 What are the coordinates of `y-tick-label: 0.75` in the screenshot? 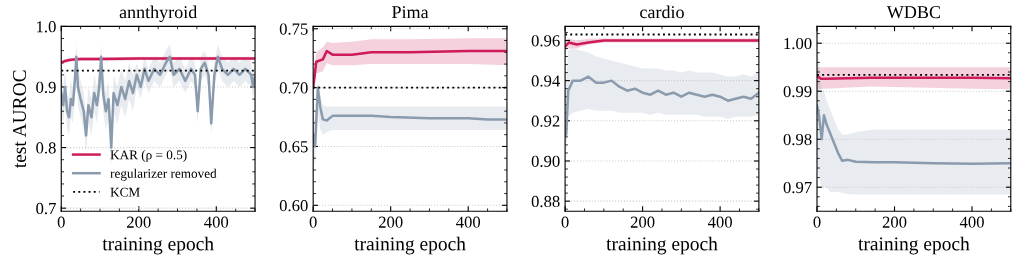 It's located at (293, 29).